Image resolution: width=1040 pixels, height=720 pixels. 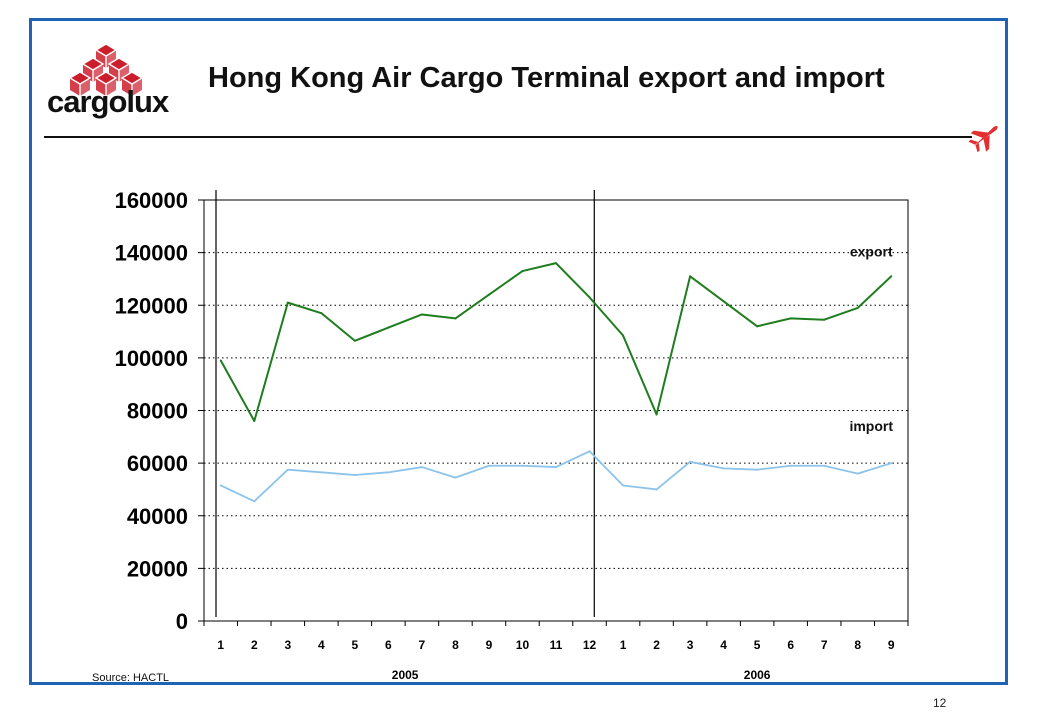 What do you see at coordinates (590, 645) in the screenshot?
I see `x-tick-label: 12` at bounding box center [590, 645].